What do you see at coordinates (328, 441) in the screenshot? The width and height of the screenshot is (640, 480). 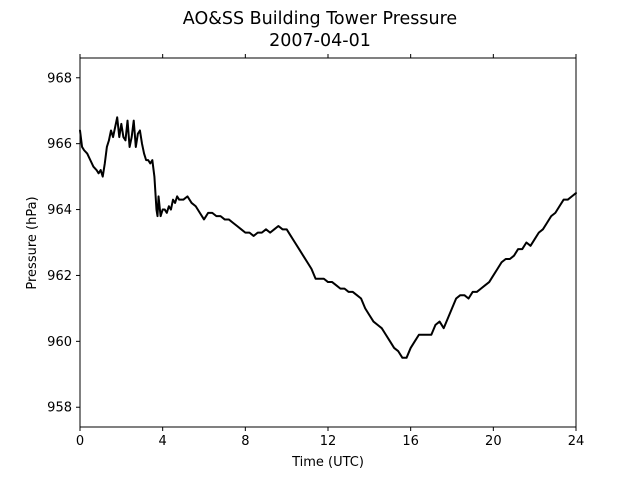 I see `x-tick-label: 12` at bounding box center [328, 441].